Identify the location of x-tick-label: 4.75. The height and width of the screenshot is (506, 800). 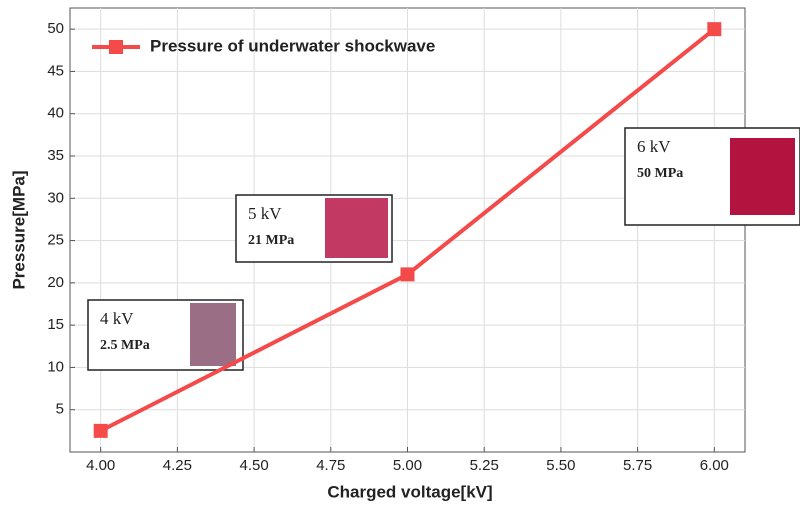
(330, 465).